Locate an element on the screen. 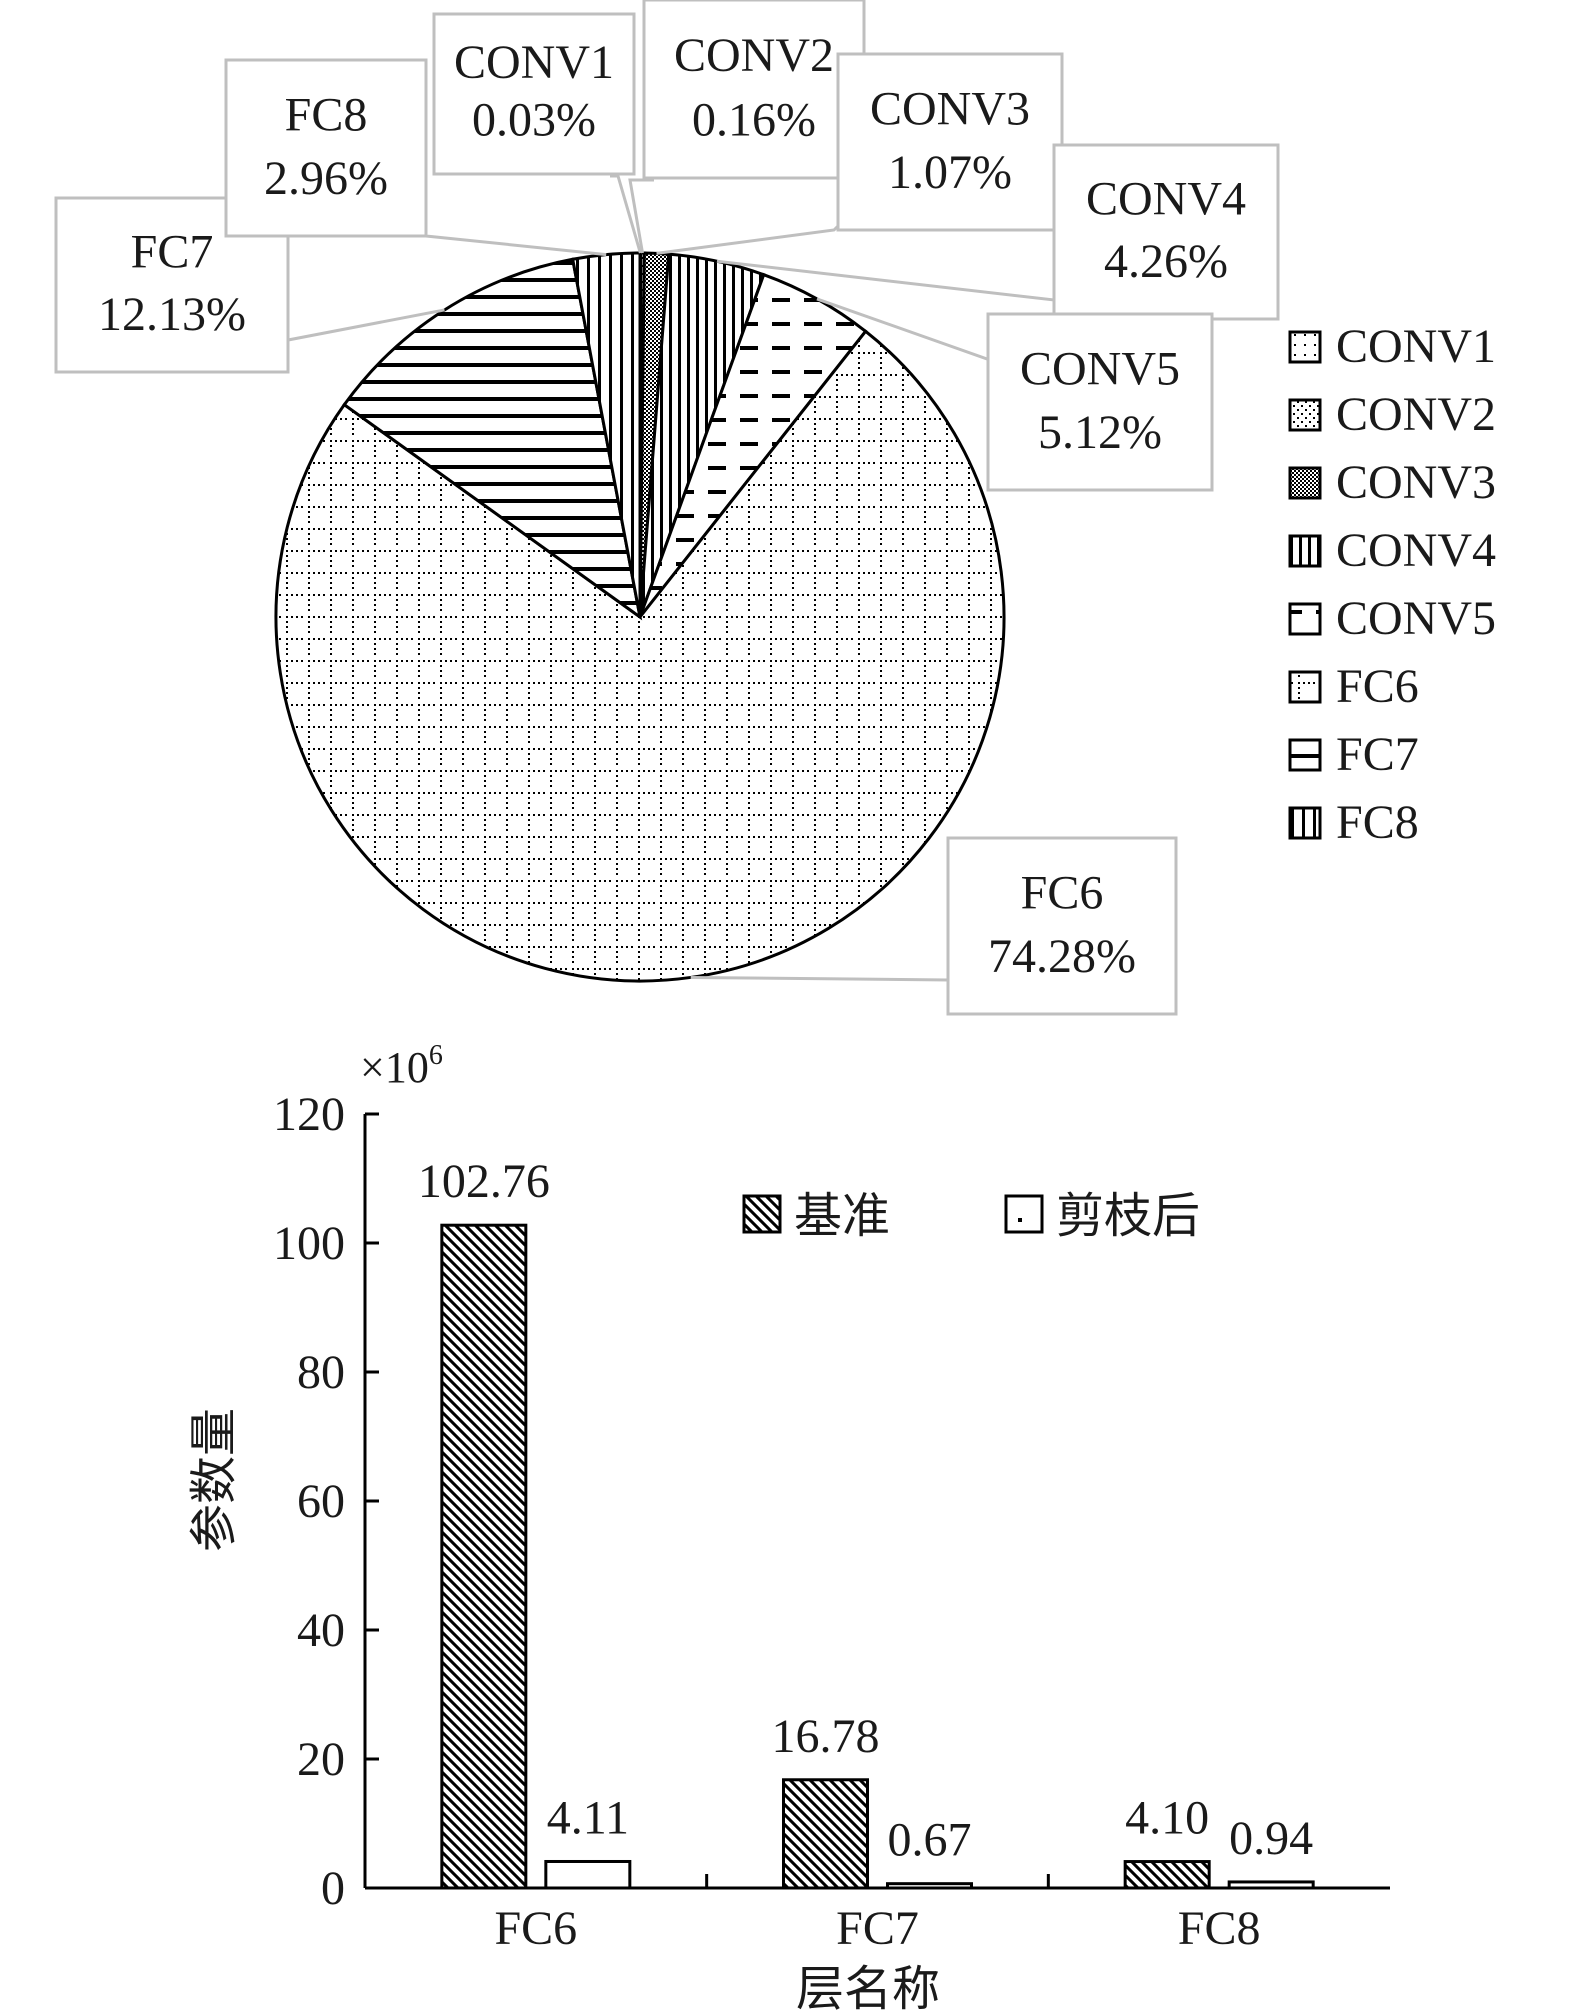  legend-item-conv3: CONV3 is located at coordinates (1392, 482).